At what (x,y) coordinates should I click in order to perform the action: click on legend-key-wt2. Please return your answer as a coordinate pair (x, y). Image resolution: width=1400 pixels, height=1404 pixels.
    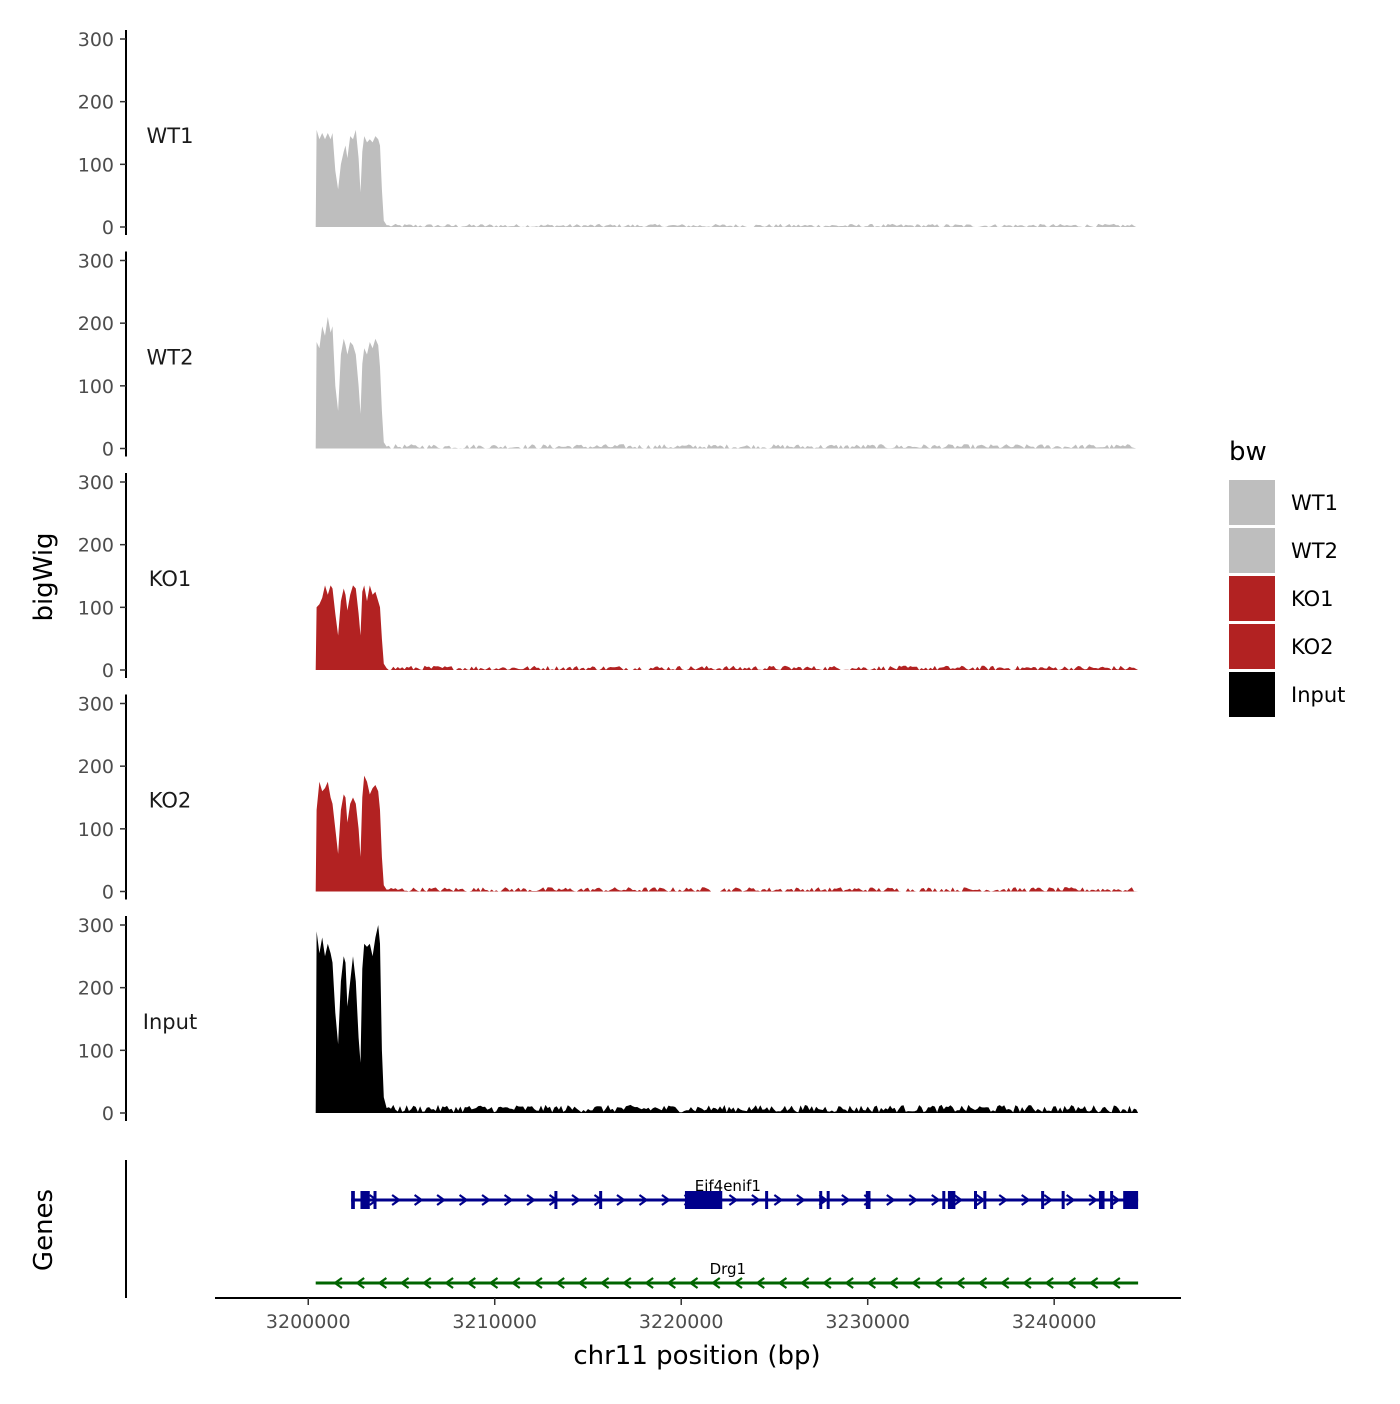
    Looking at the image, I should click on (1252, 550).